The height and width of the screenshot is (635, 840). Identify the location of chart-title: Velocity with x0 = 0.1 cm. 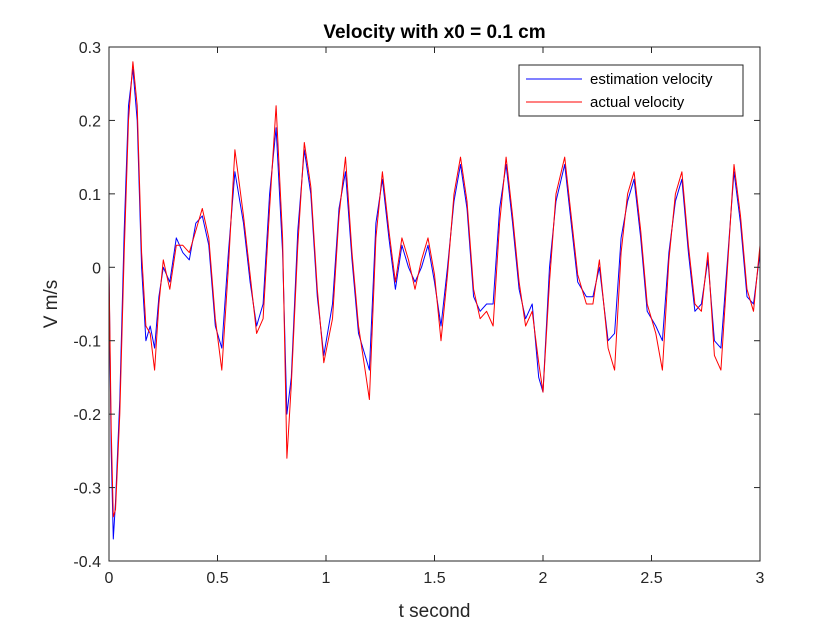
(434, 32).